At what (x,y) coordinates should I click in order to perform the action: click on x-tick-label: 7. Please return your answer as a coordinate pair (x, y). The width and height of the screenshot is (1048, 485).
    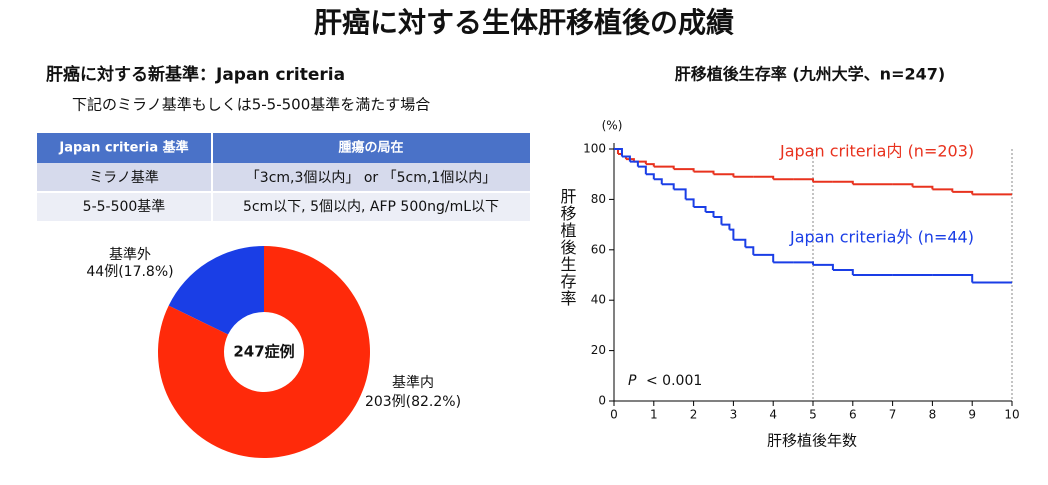
    Looking at the image, I should click on (893, 415).